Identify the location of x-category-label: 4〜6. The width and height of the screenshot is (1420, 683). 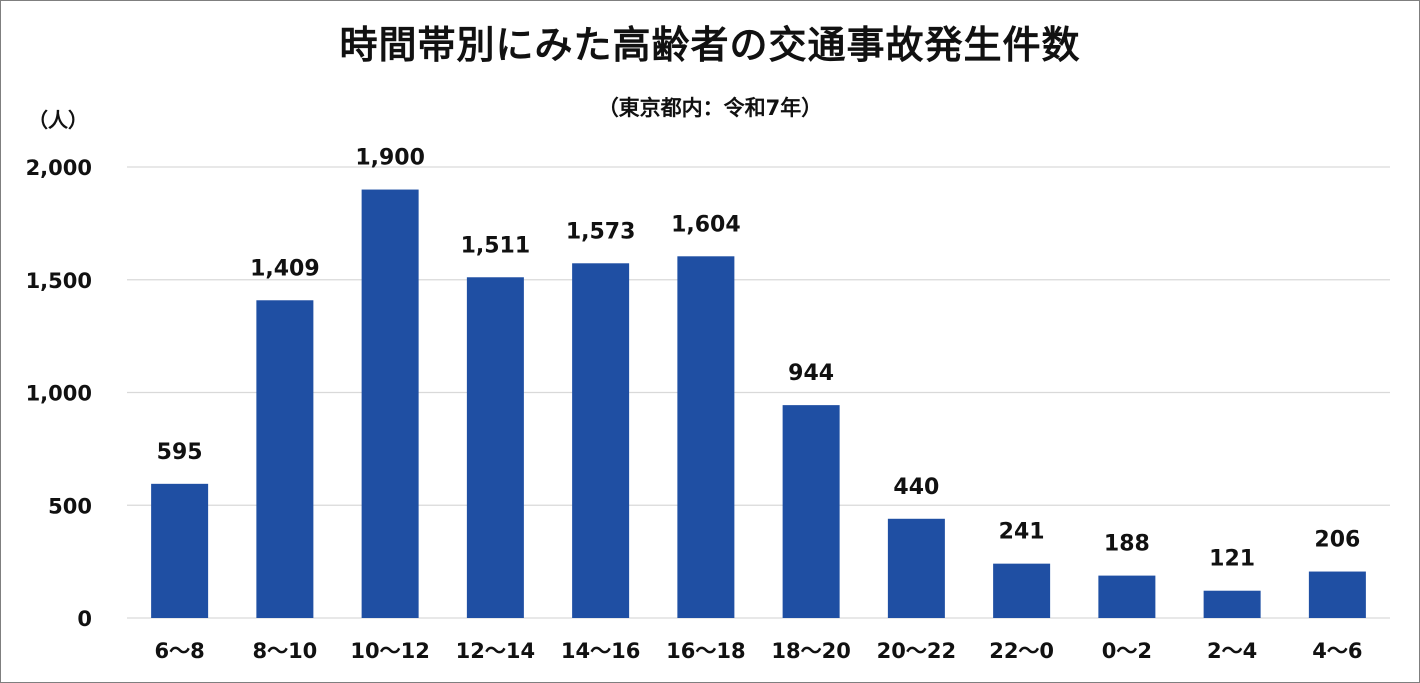
(1337, 651).